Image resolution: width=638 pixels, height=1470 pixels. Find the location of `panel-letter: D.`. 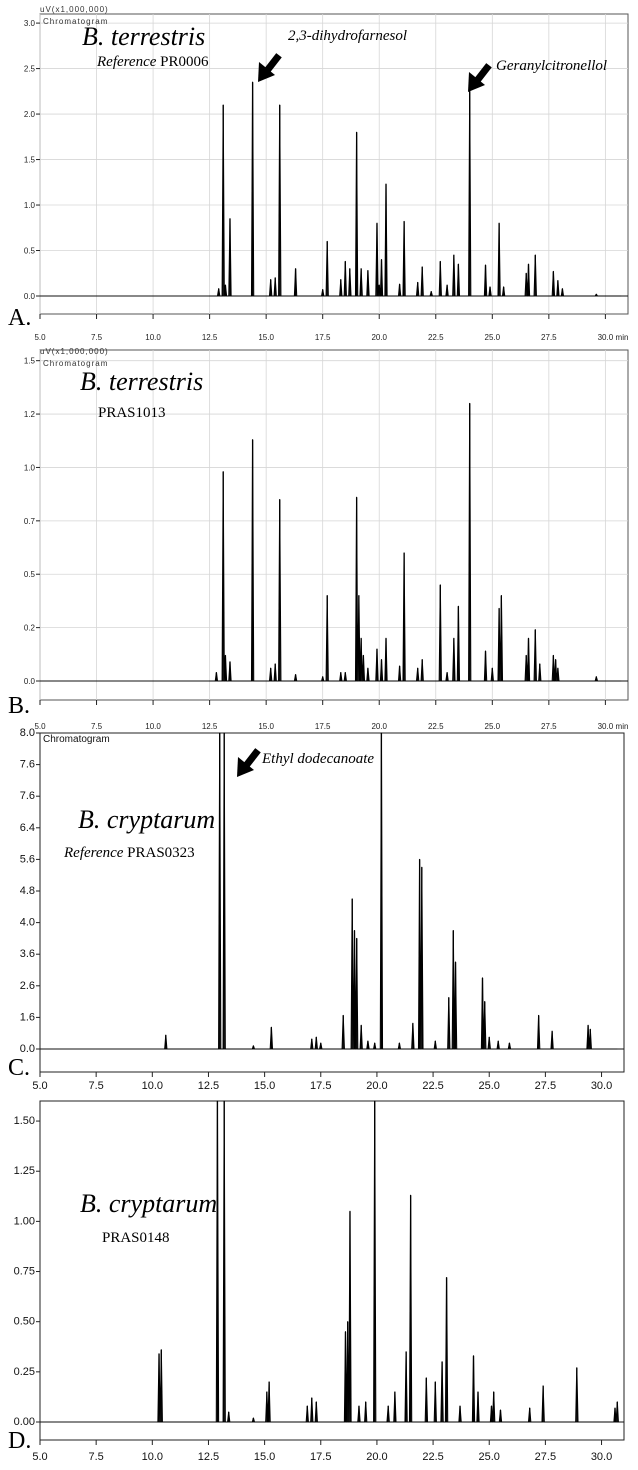

panel-letter: D. is located at coordinates (19, 1441).